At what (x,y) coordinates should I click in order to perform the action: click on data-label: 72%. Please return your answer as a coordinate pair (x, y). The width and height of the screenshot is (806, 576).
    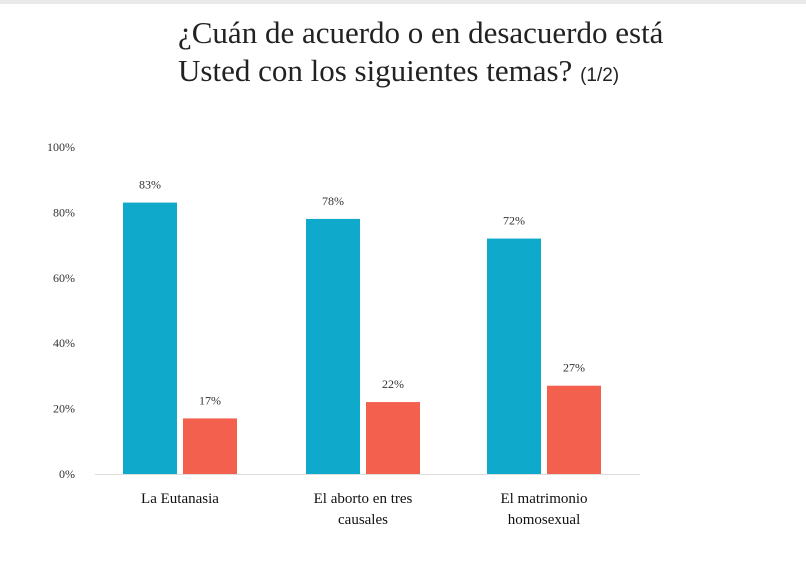
    Looking at the image, I should click on (514, 221).